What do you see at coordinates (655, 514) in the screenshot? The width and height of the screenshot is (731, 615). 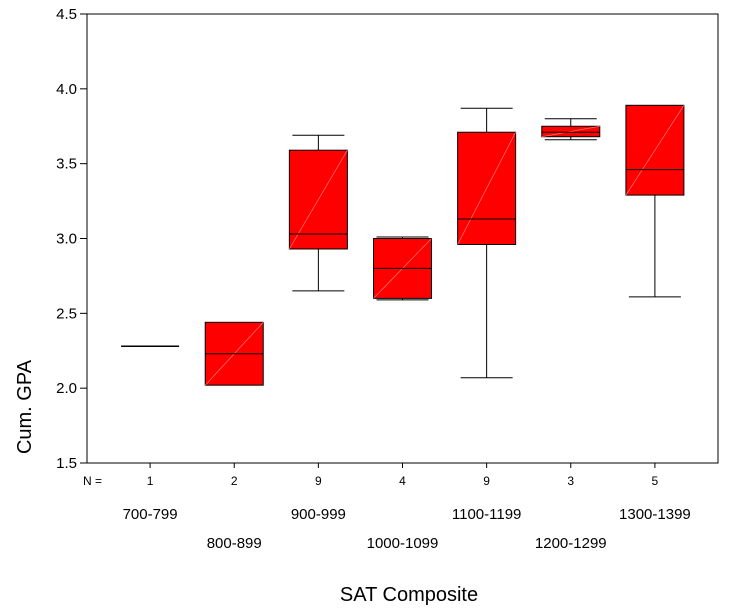 I see `x-category-label-7: 1300-1399` at bounding box center [655, 514].